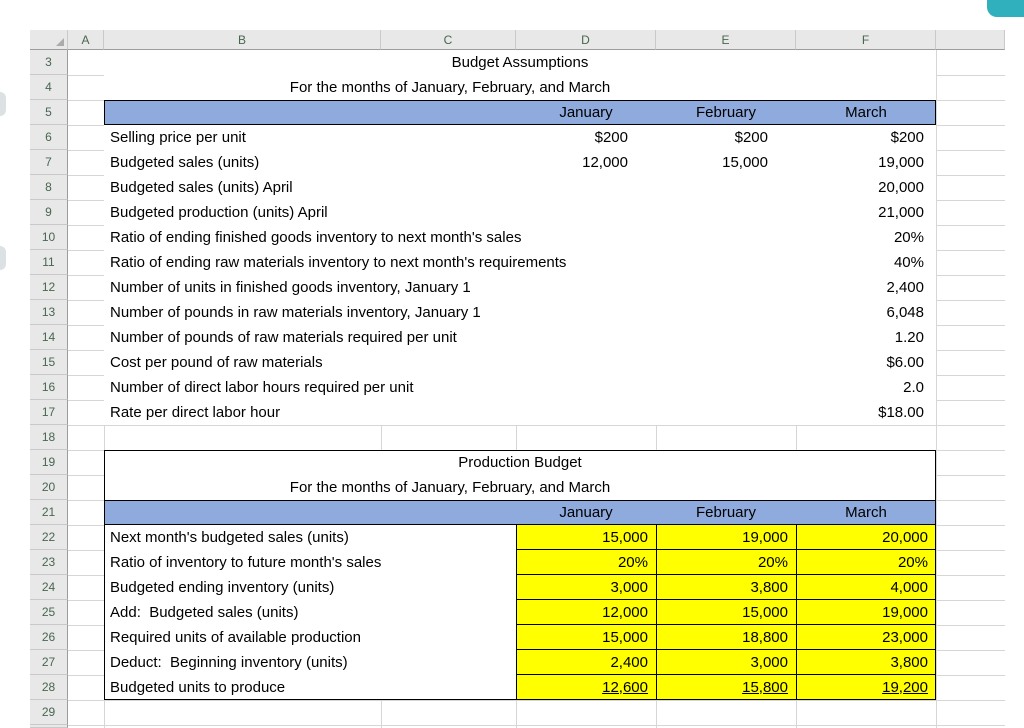  What do you see at coordinates (185, 162) in the screenshot?
I see `row-label-cell: Budgeted sales (units)` at bounding box center [185, 162].